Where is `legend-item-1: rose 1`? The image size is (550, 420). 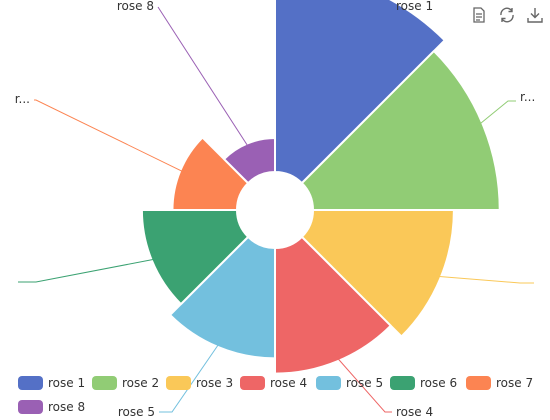 legend-item-1: rose 1 is located at coordinates (51, 383).